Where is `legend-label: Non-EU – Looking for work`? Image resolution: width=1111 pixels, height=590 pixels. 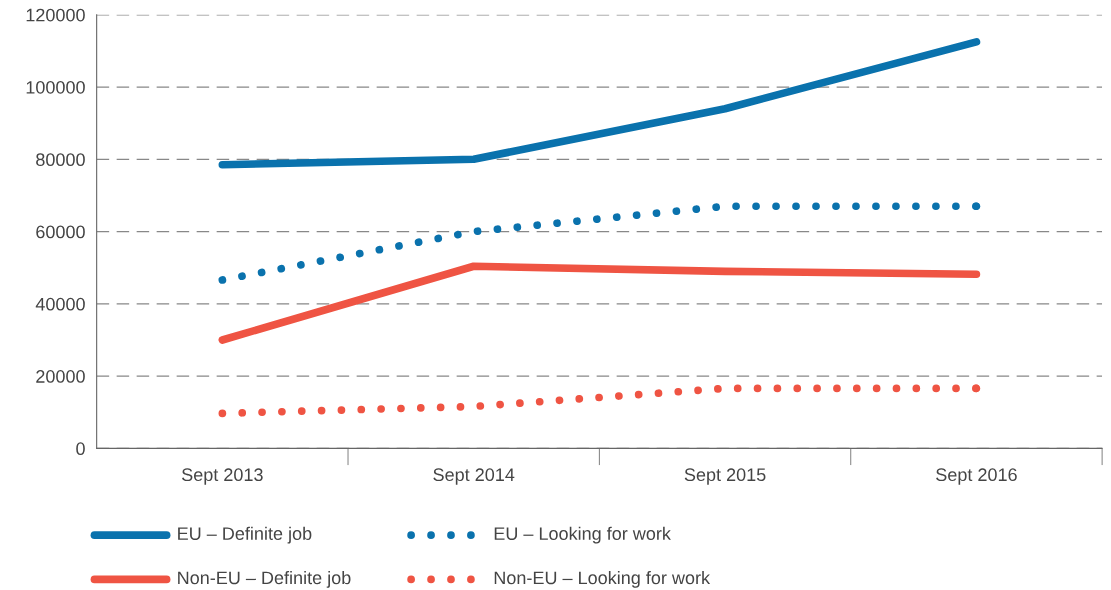
legend-label: Non-EU – Looking for work is located at coordinates (602, 579).